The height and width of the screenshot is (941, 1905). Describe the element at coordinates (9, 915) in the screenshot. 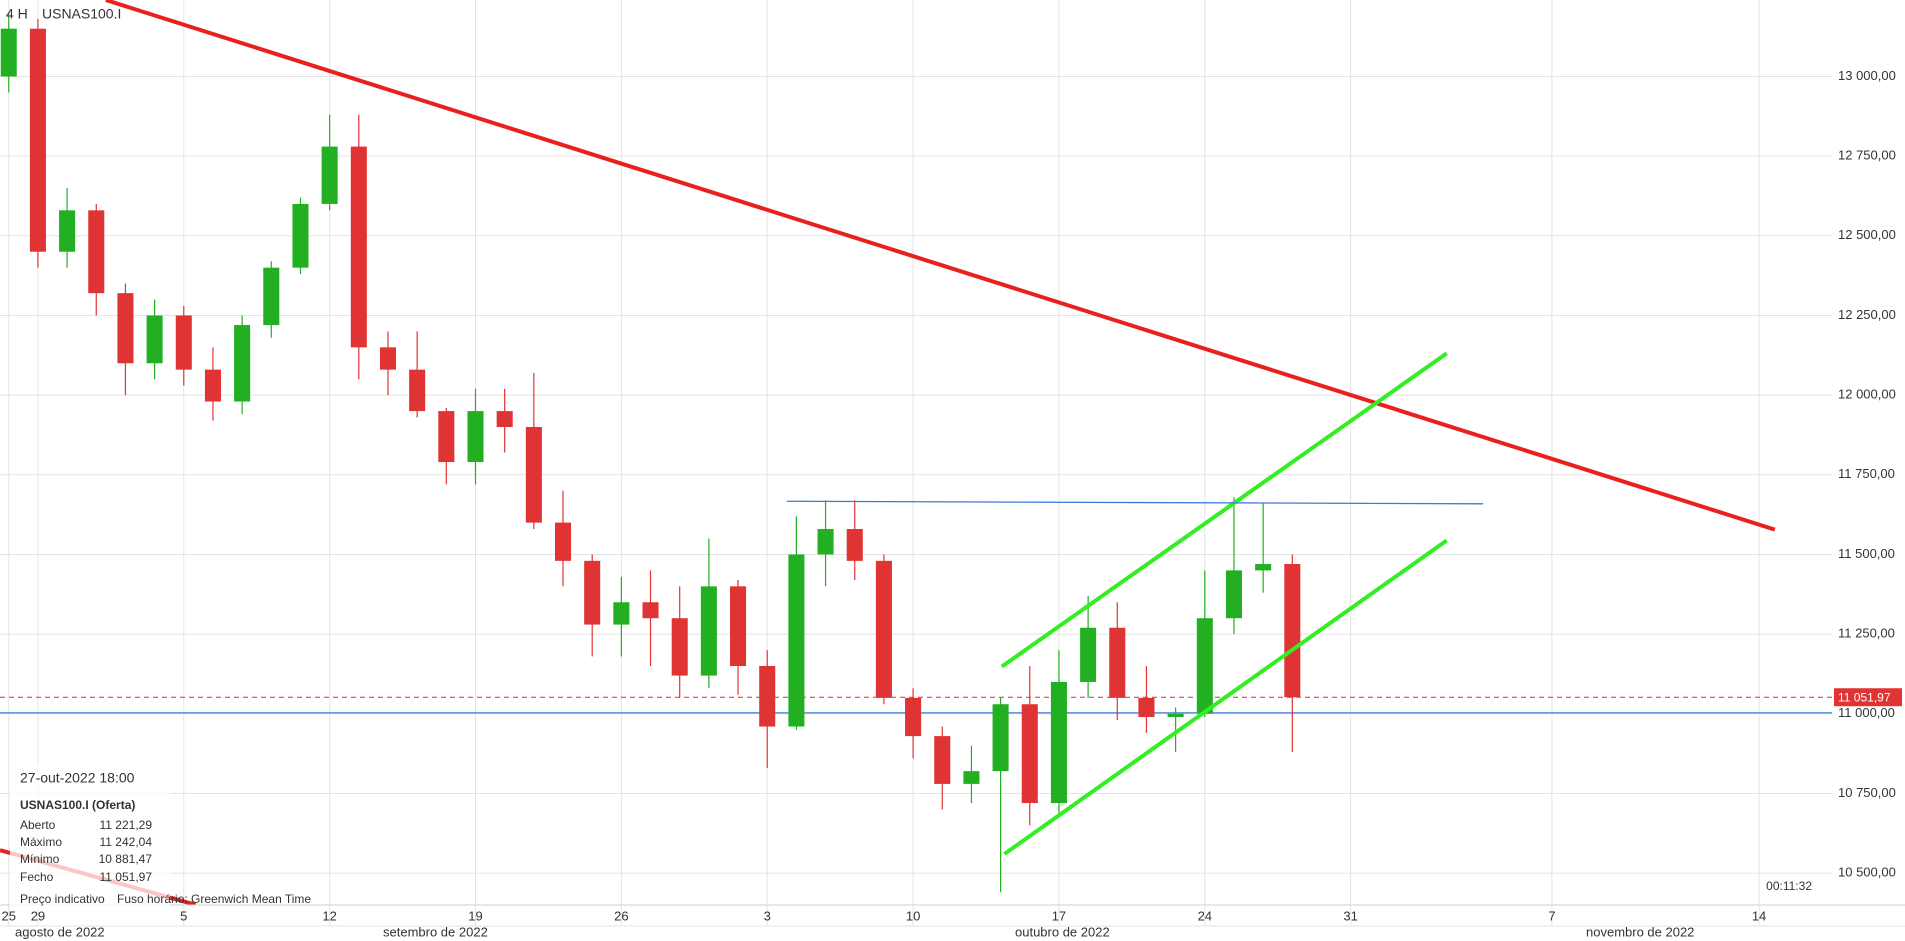

I see `x-tick-label: 25` at that location.